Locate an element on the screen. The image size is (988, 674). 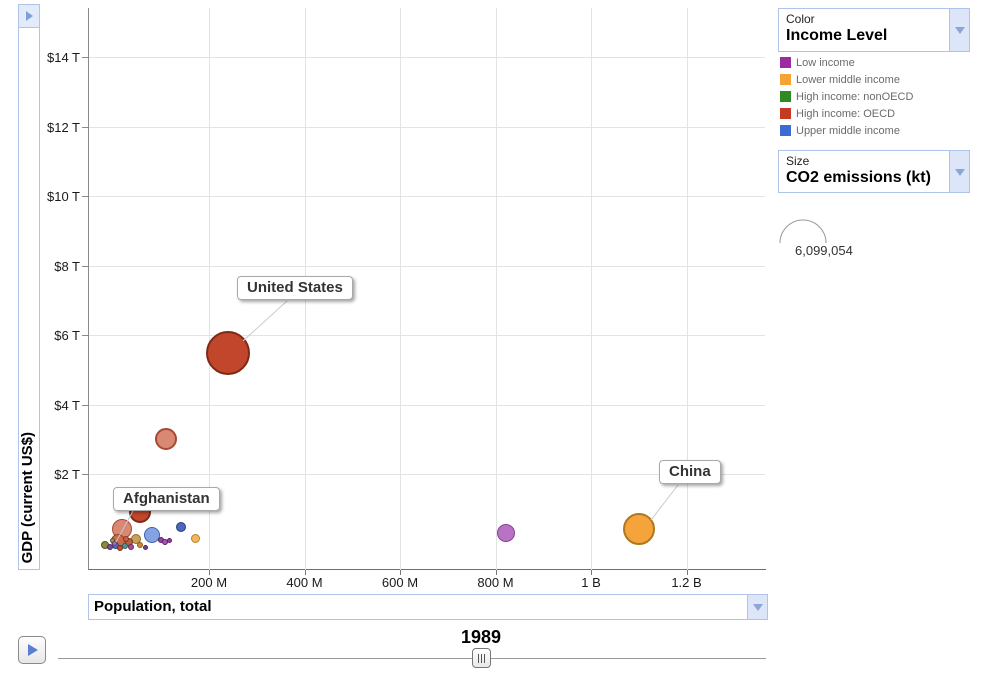
country-label-afghanistan: Afghanistan is located at coordinates (166, 499).